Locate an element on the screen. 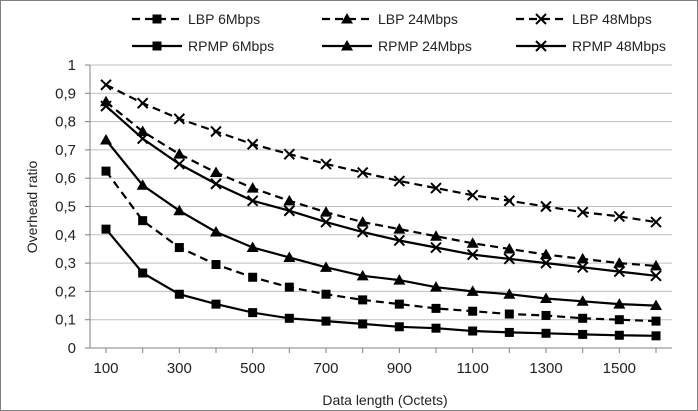  y-tick-label: 0,4 is located at coordinates (65, 235).